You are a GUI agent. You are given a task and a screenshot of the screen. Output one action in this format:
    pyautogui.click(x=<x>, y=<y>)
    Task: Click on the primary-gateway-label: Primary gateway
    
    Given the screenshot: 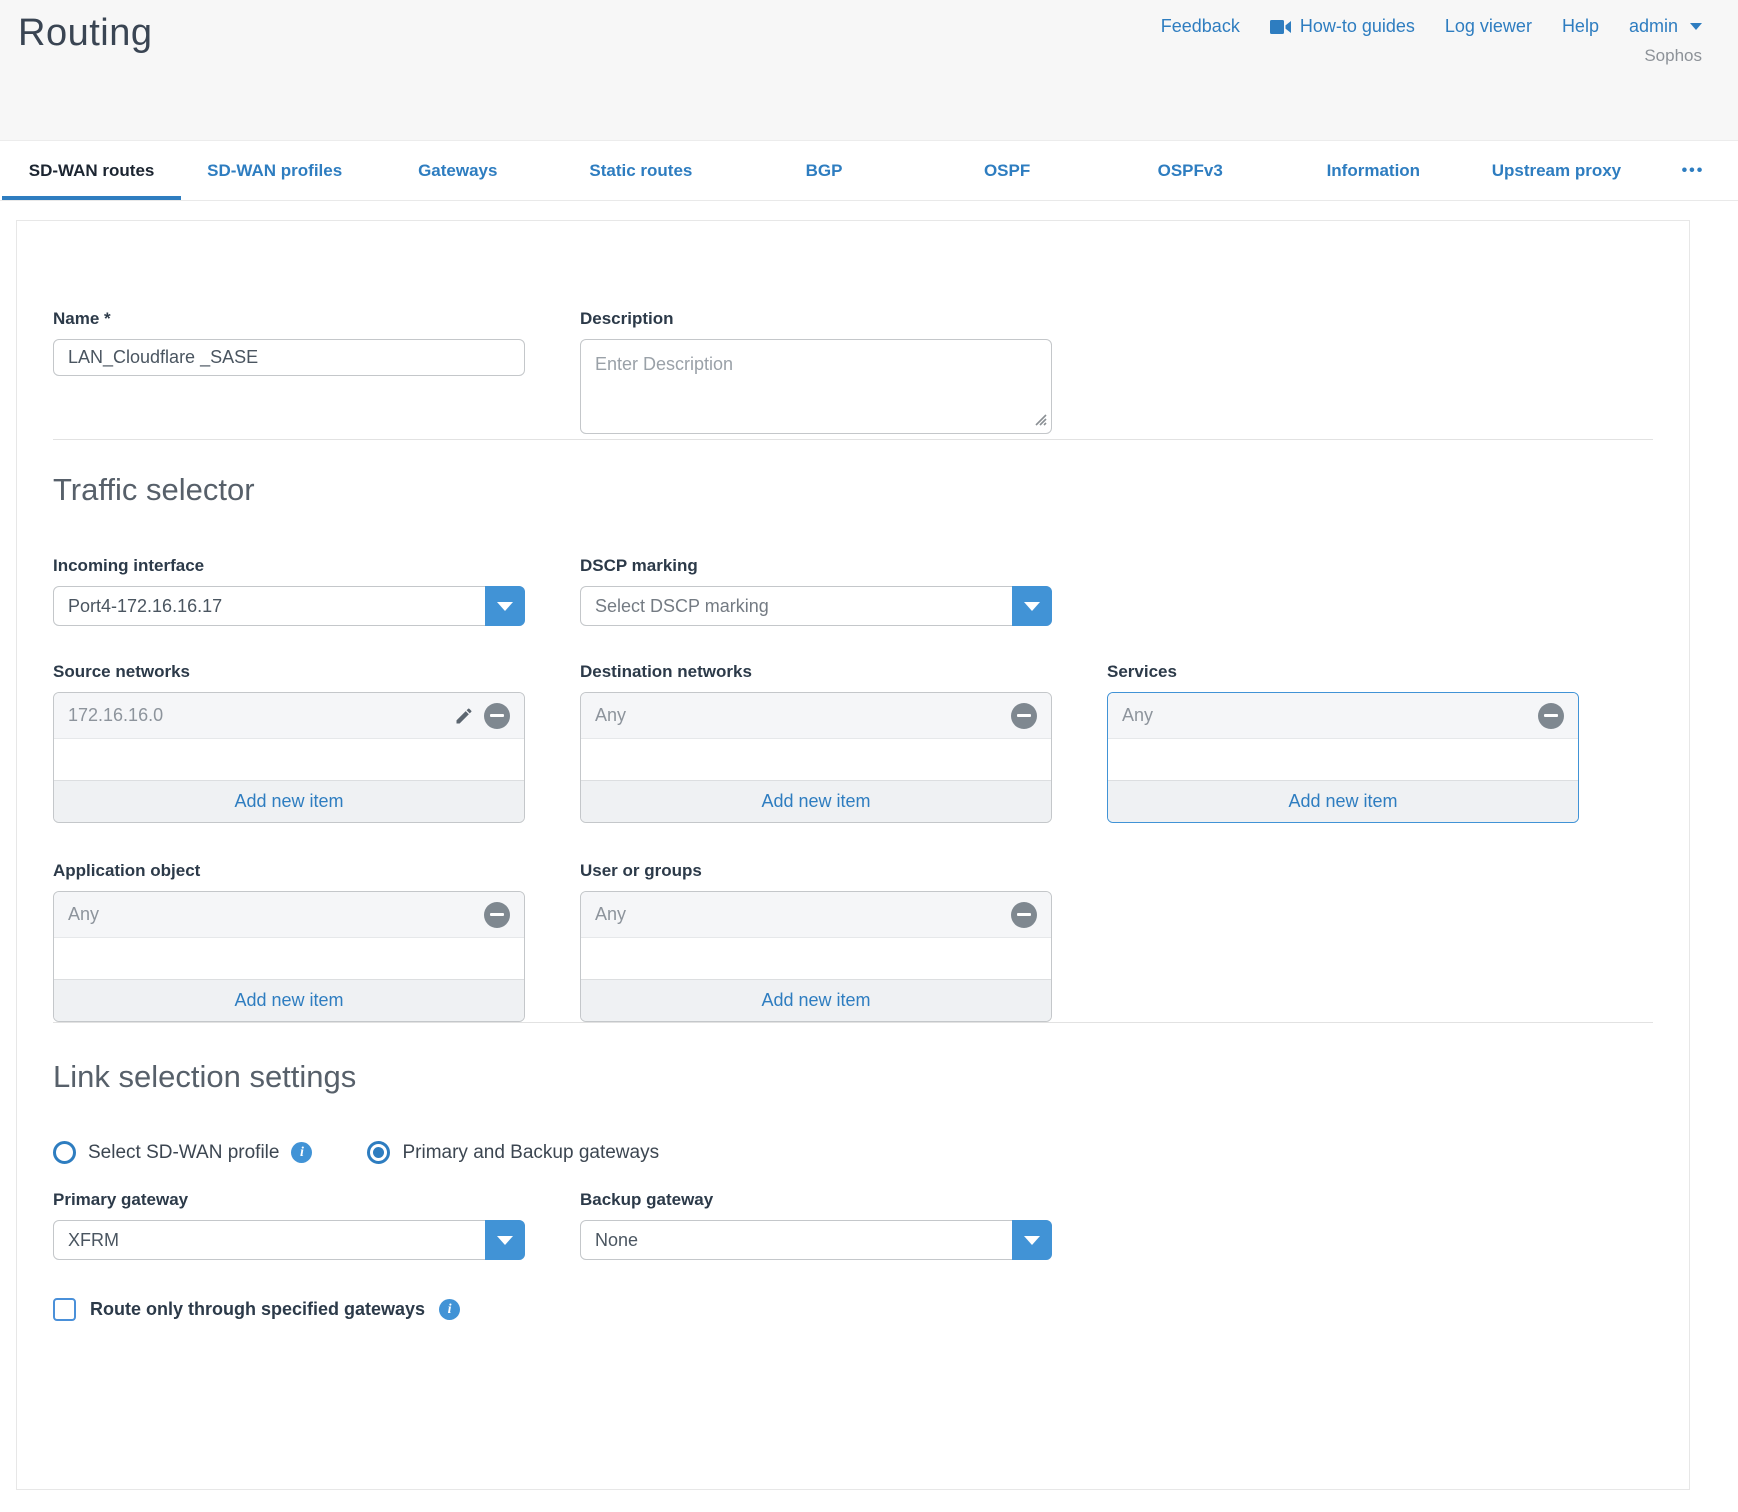 What is the action you would take?
    pyautogui.click(x=121, y=1199)
    